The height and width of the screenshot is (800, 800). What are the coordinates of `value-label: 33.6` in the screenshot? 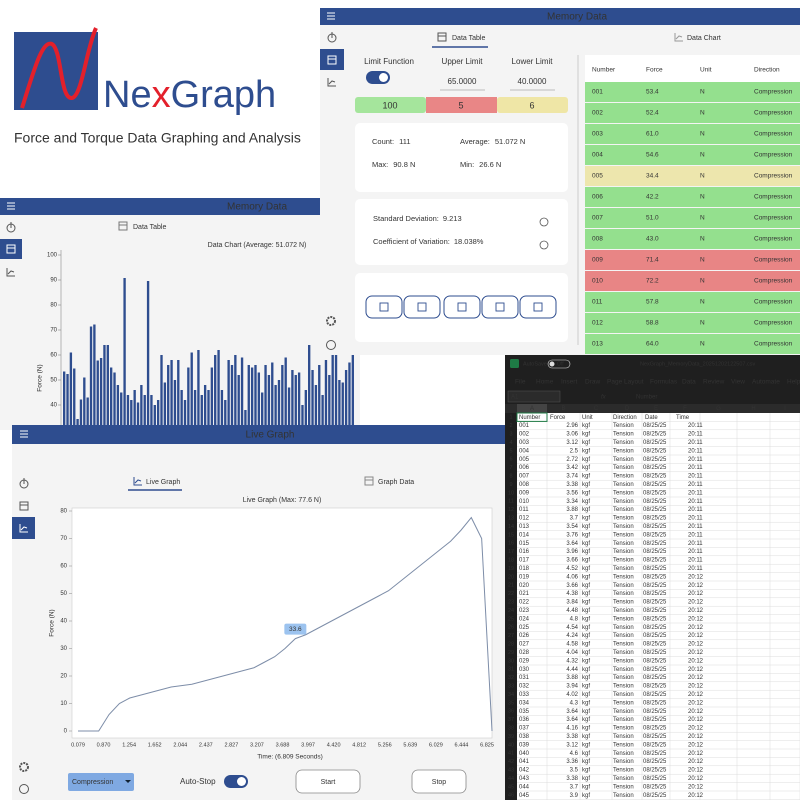 It's located at (295, 629).